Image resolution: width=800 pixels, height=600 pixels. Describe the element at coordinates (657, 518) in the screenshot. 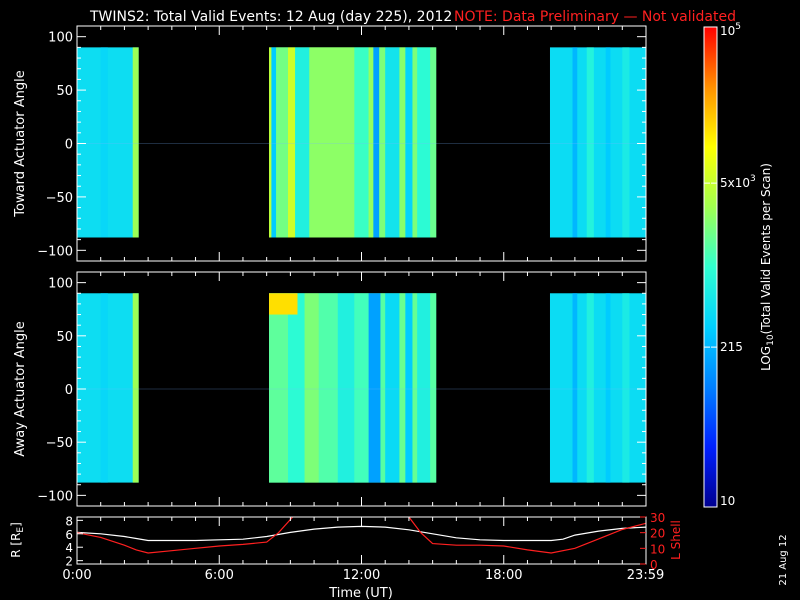

I see `y2-tick-label: 30` at that location.